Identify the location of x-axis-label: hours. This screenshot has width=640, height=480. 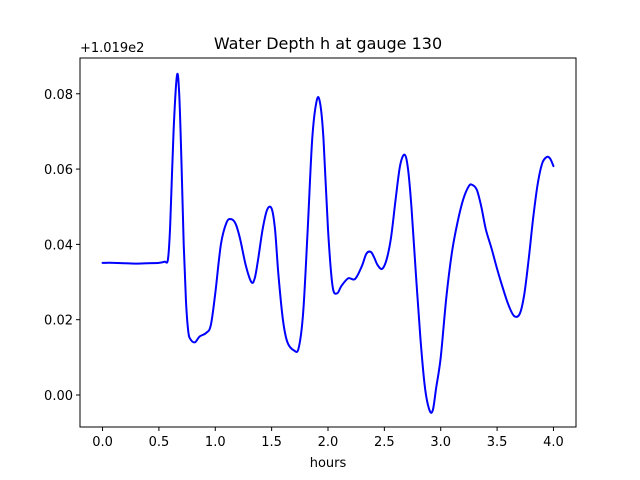
(328, 463).